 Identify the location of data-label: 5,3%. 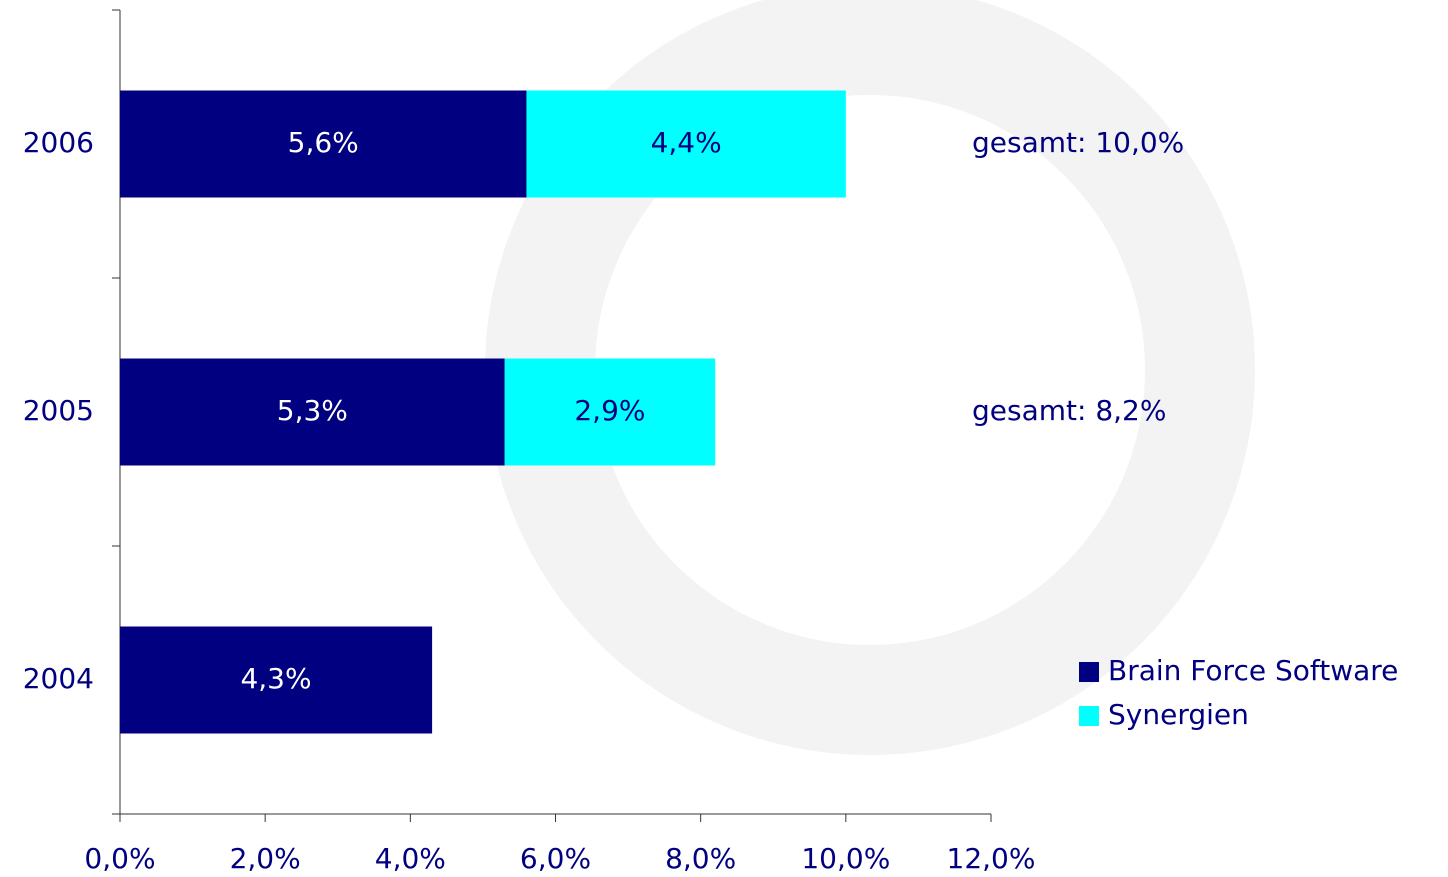
(312, 410).